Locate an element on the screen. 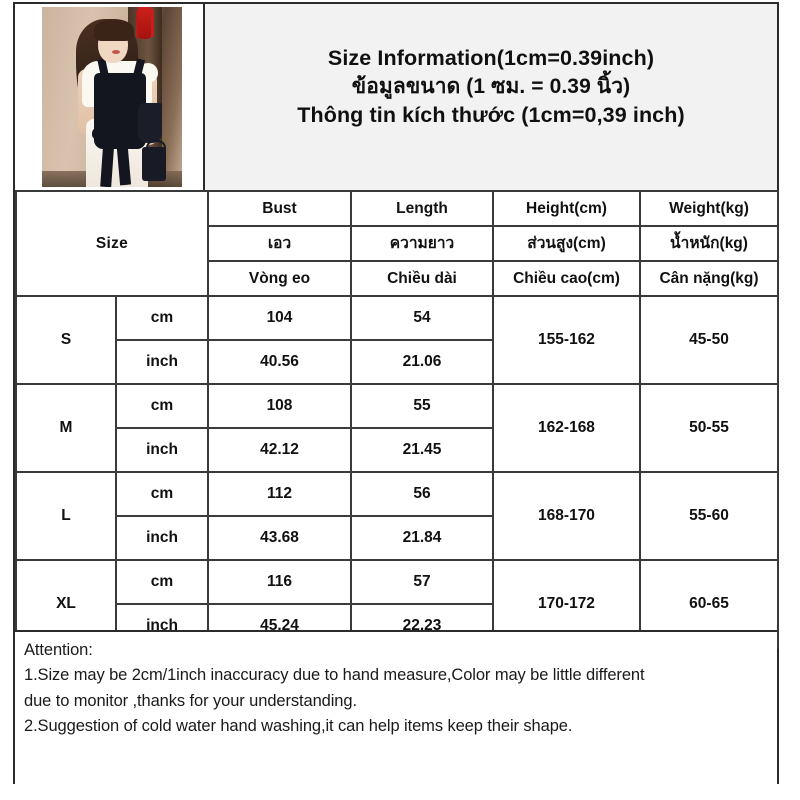 The width and height of the screenshot is (800, 800). height-range-l: 168-170 is located at coordinates (566, 516).